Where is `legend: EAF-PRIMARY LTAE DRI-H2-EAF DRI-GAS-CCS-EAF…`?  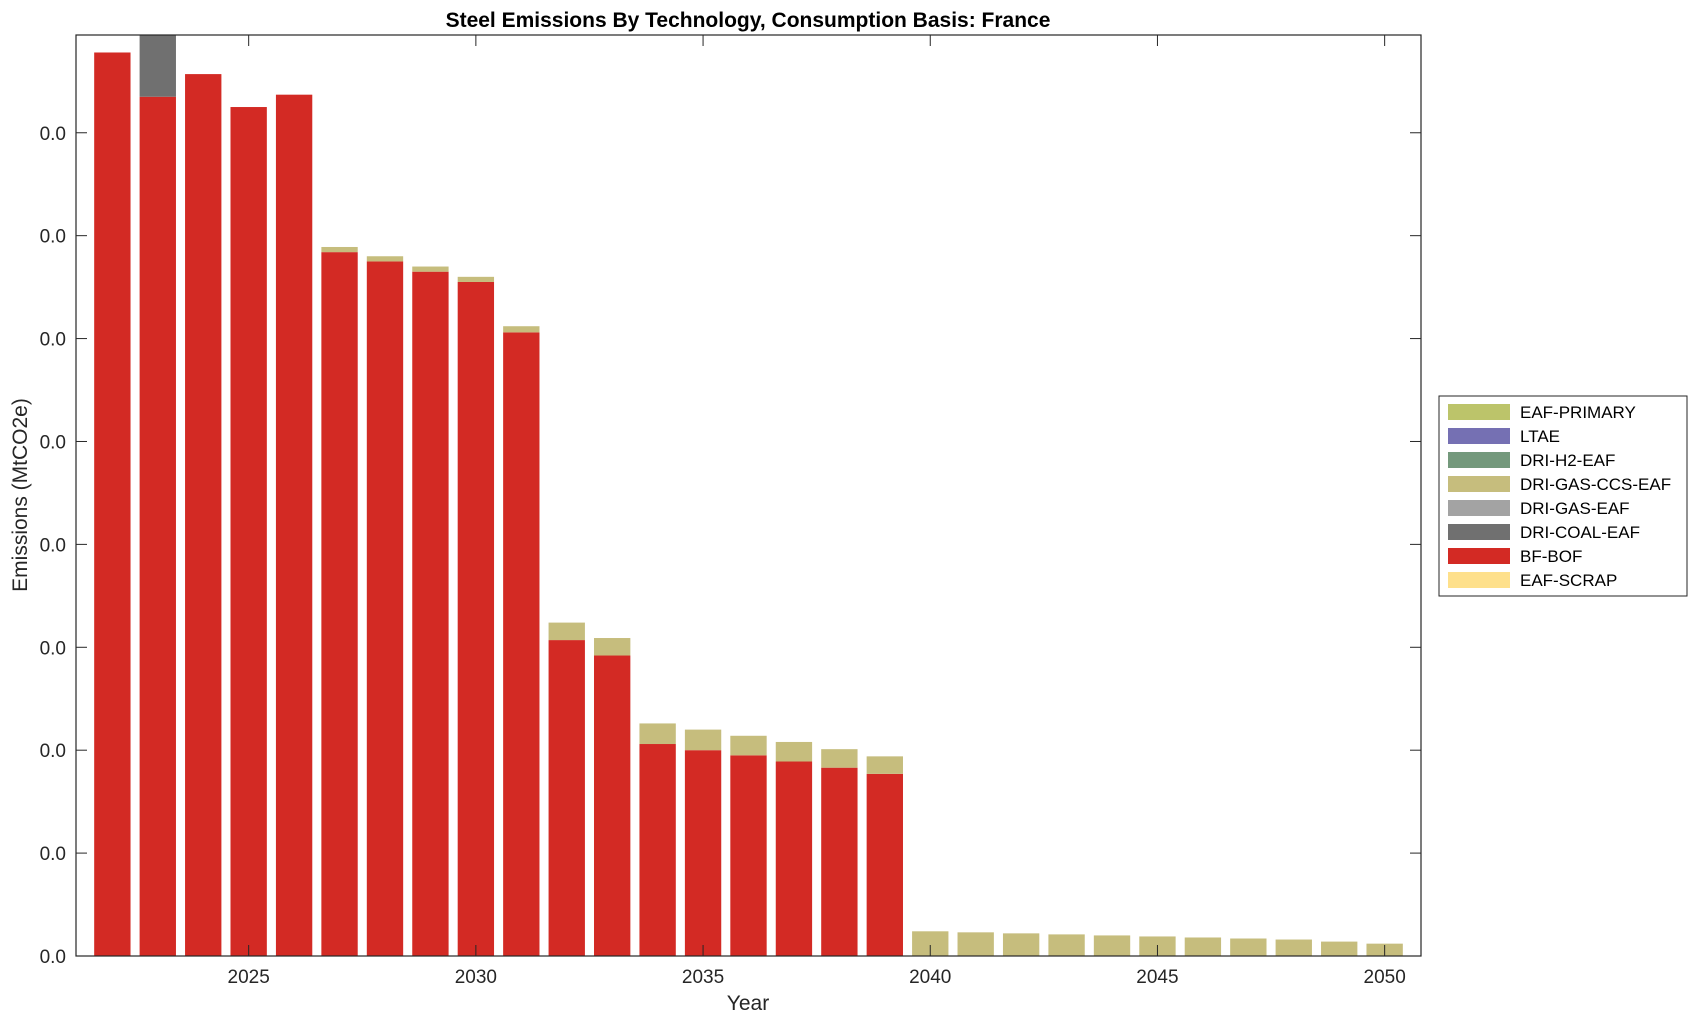
legend: EAF-PRIMARY LTAE DRI-H2-EAF DRI-GAS-CCS-EAF… is located at coordinates (1563, 496).